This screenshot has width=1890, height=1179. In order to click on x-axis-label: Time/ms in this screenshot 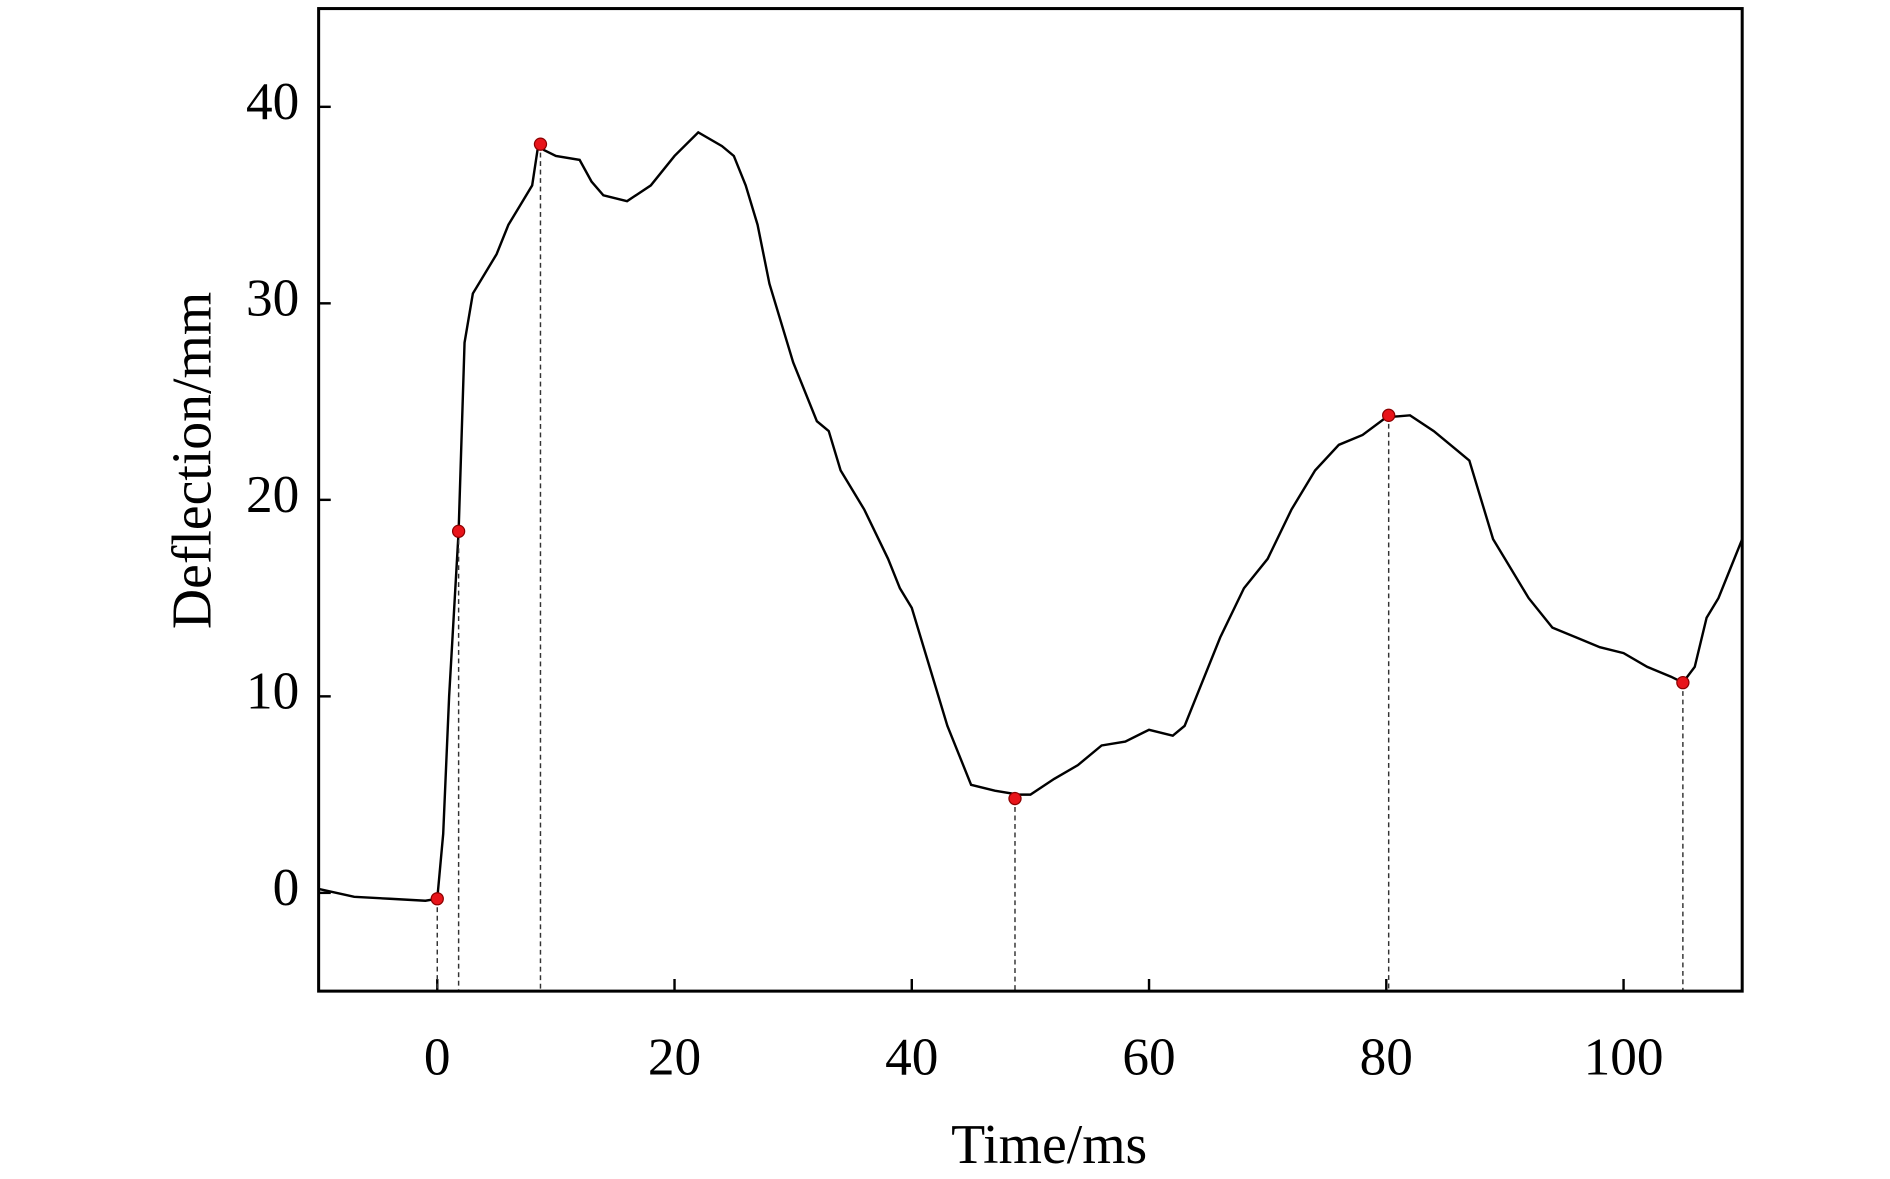, I will do `click(1049, 1145)`.